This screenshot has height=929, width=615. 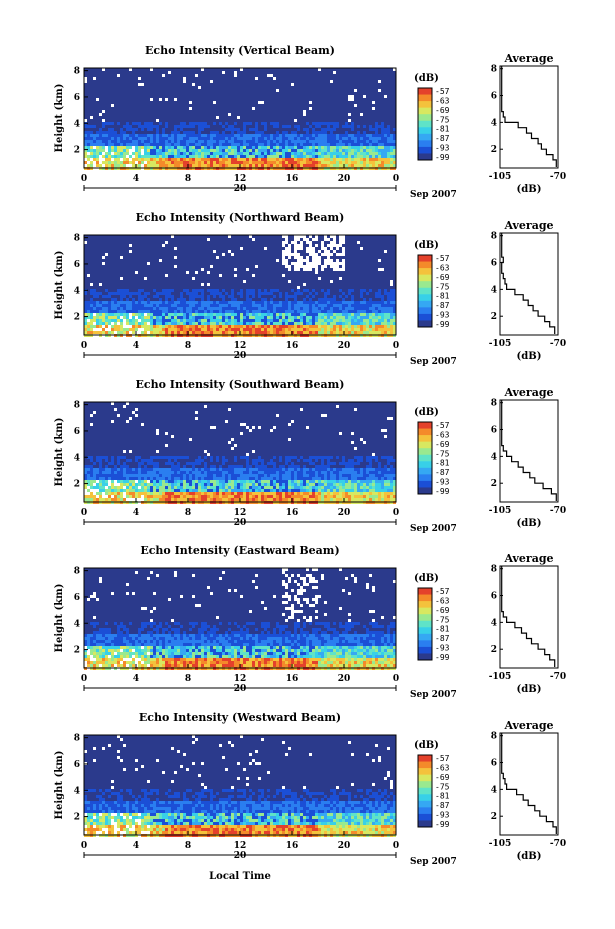 What do you see at coordinates (433, 195) in the screenshot?
I see `date-label: Sep 2007` at bounding box center [433, 195].